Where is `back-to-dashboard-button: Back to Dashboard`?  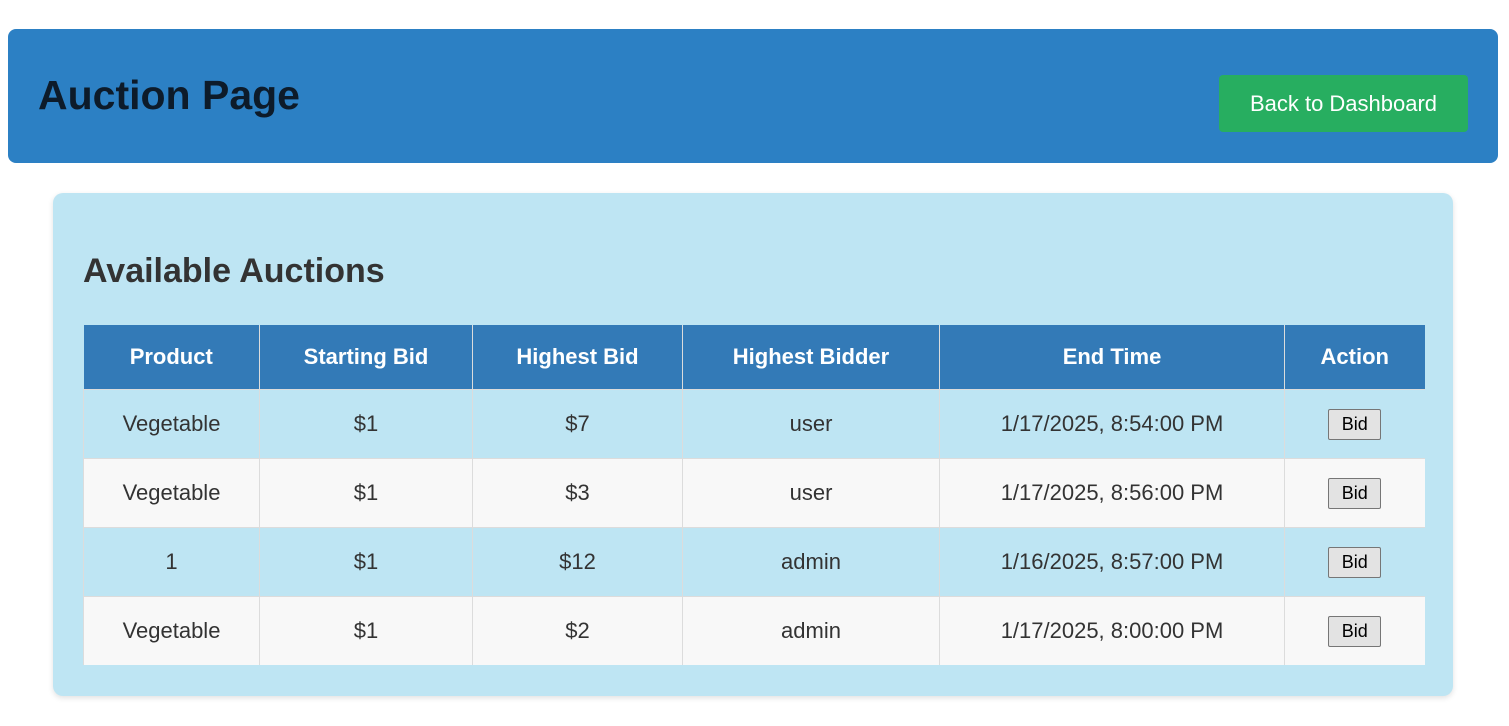
back-to-dashboard-button: Back to Dashboard is located at coordinates (1343, 103).